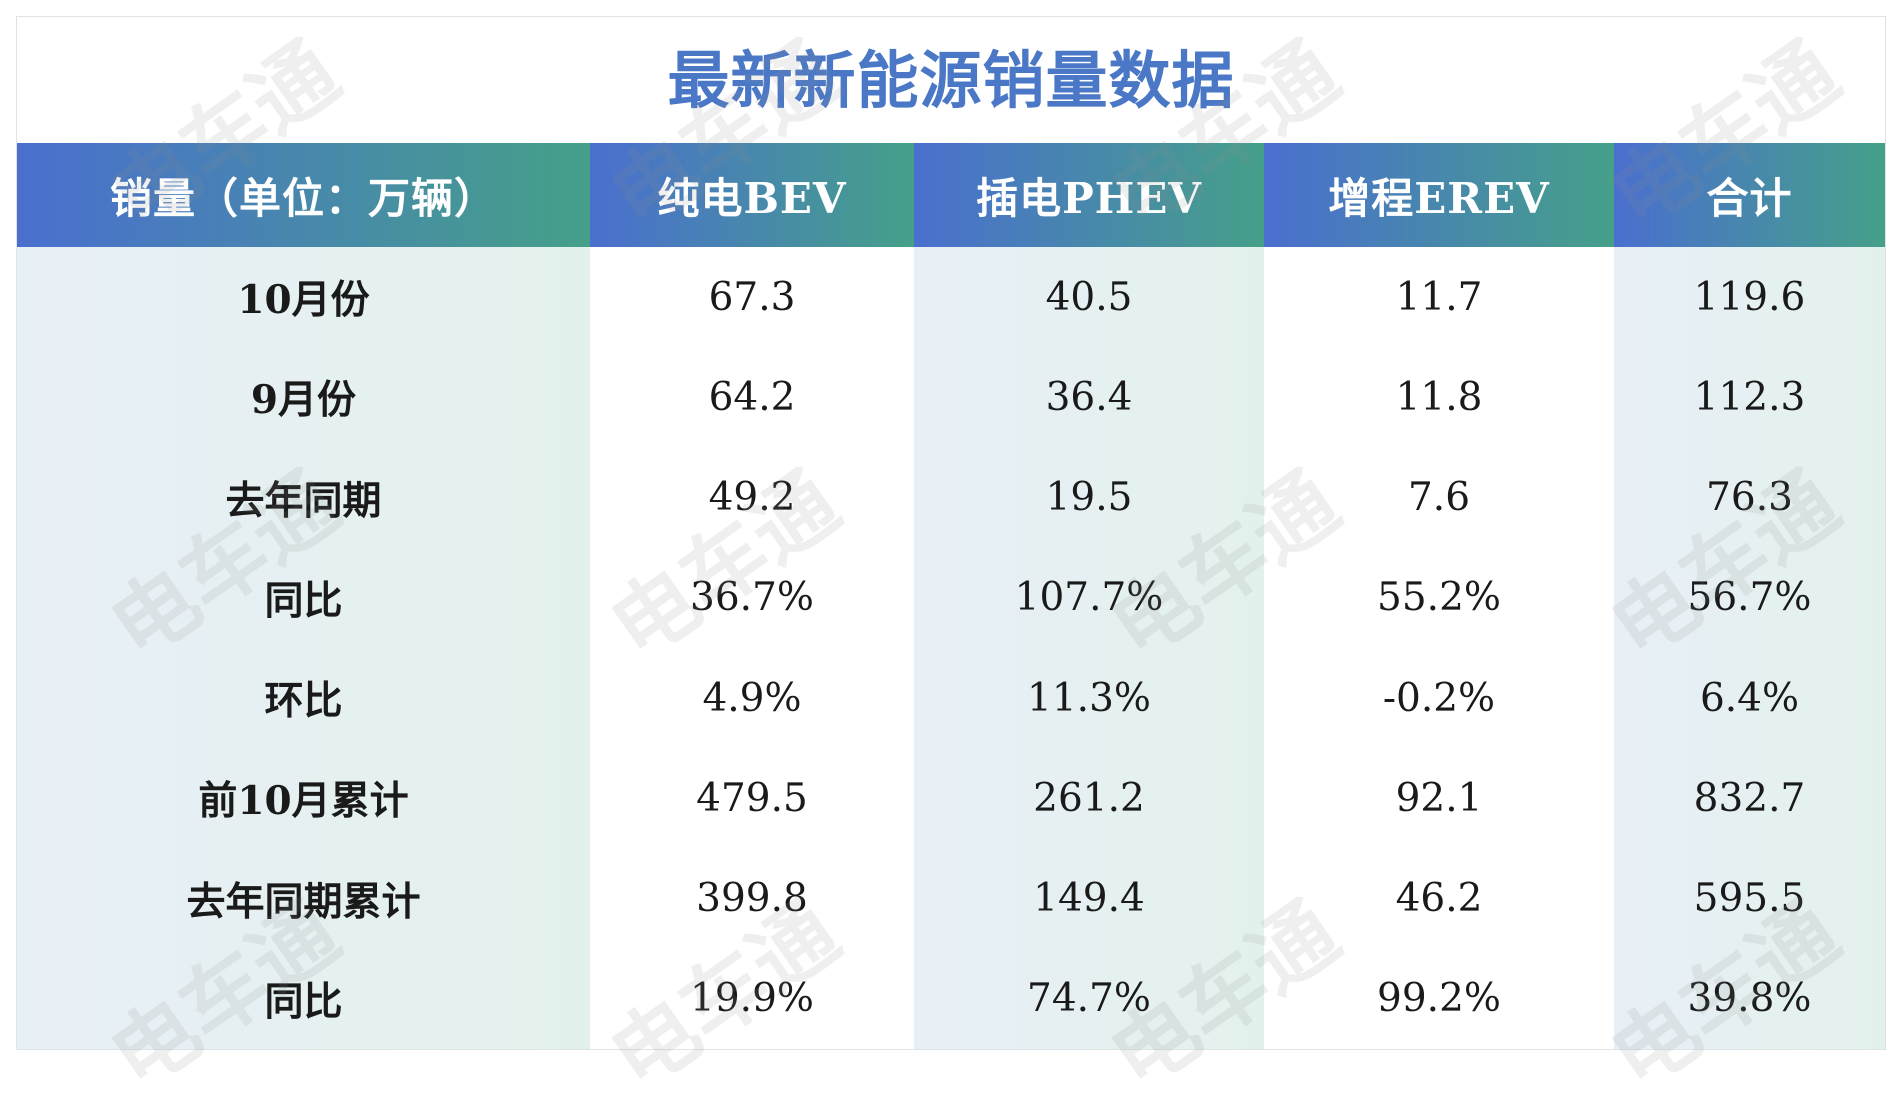 The height and width of the screenshot is (1112, 1904). I want to click on table-cell: 74.7%, so click(1089, 998).